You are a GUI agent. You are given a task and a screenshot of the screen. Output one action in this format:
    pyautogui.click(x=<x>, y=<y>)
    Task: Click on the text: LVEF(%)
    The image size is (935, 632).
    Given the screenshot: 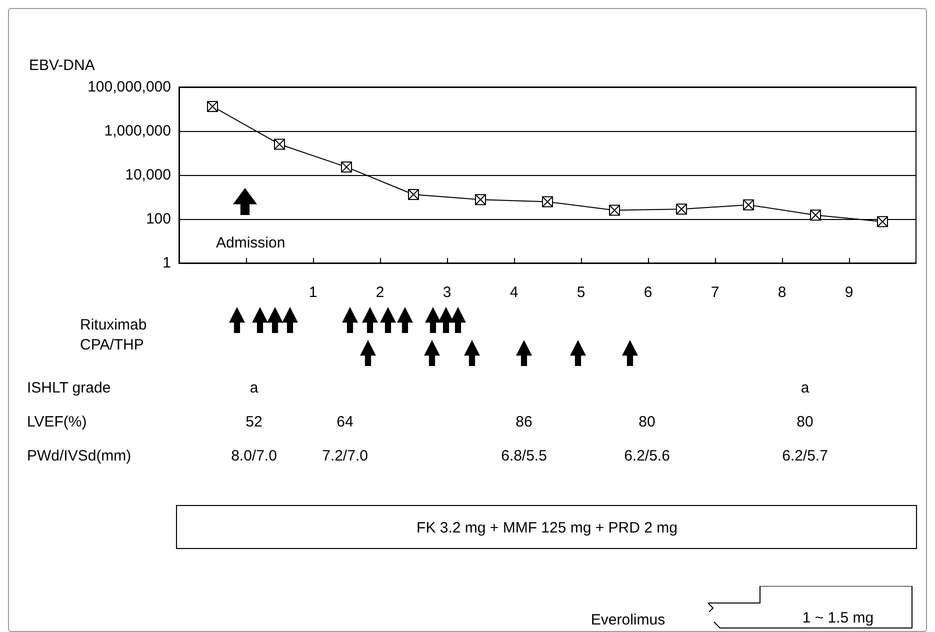 What is the action you would take?
    pyautogui.click(x=57, y=422)
    